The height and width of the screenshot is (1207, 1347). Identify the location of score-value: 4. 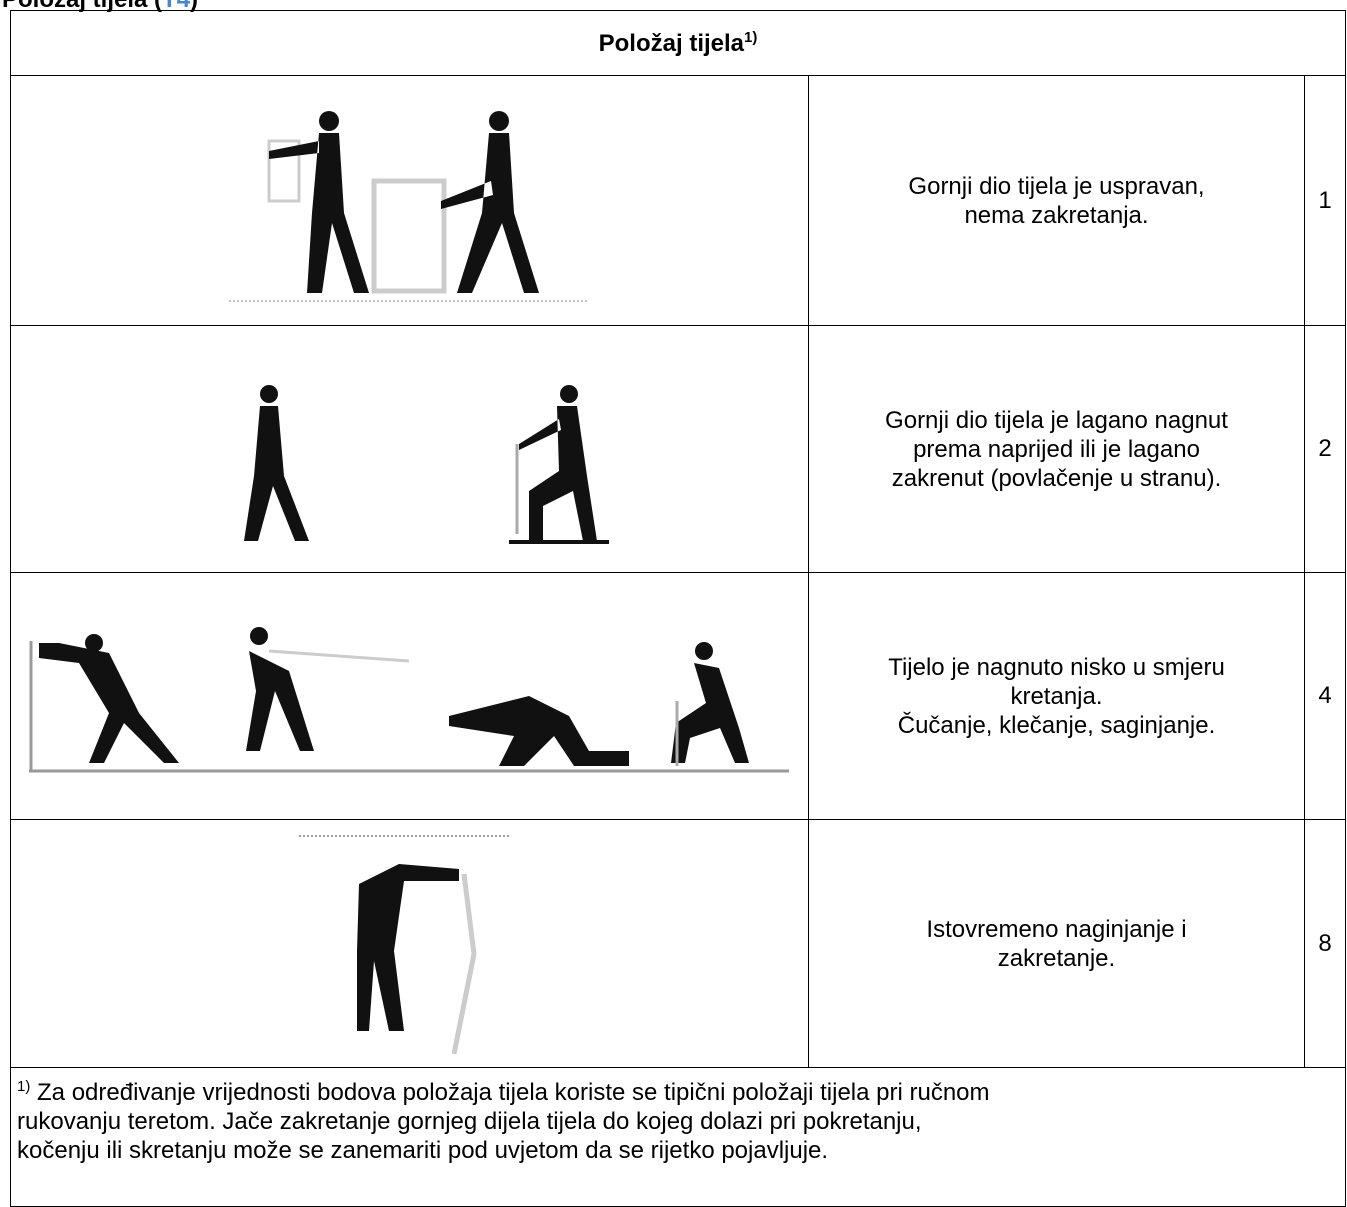
(1325, 695).